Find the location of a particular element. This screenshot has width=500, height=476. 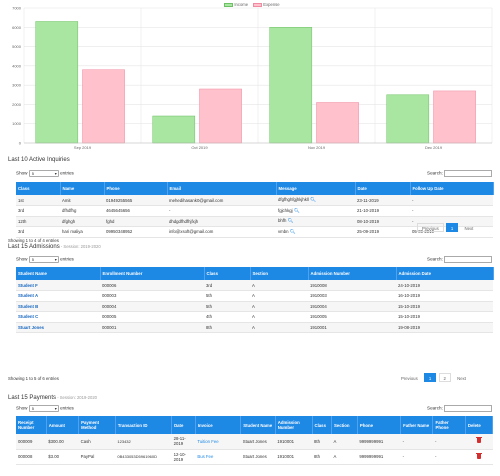

payments-header-section: Section is located at coordinates (344, 425).